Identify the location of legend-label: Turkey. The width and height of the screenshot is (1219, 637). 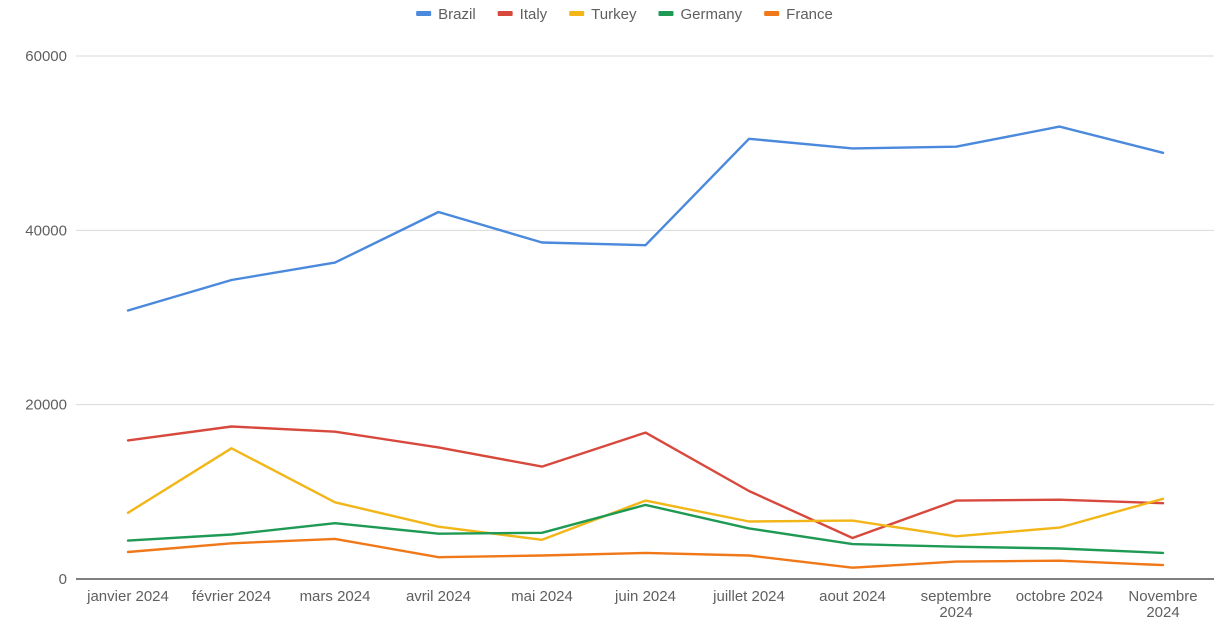
(614, 14).